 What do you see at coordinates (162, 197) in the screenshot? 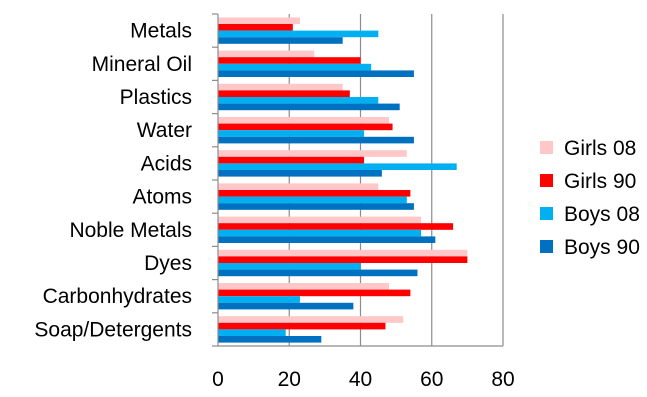
I see `category-label-atoms: Atoms` at bounding box center [162, 197].